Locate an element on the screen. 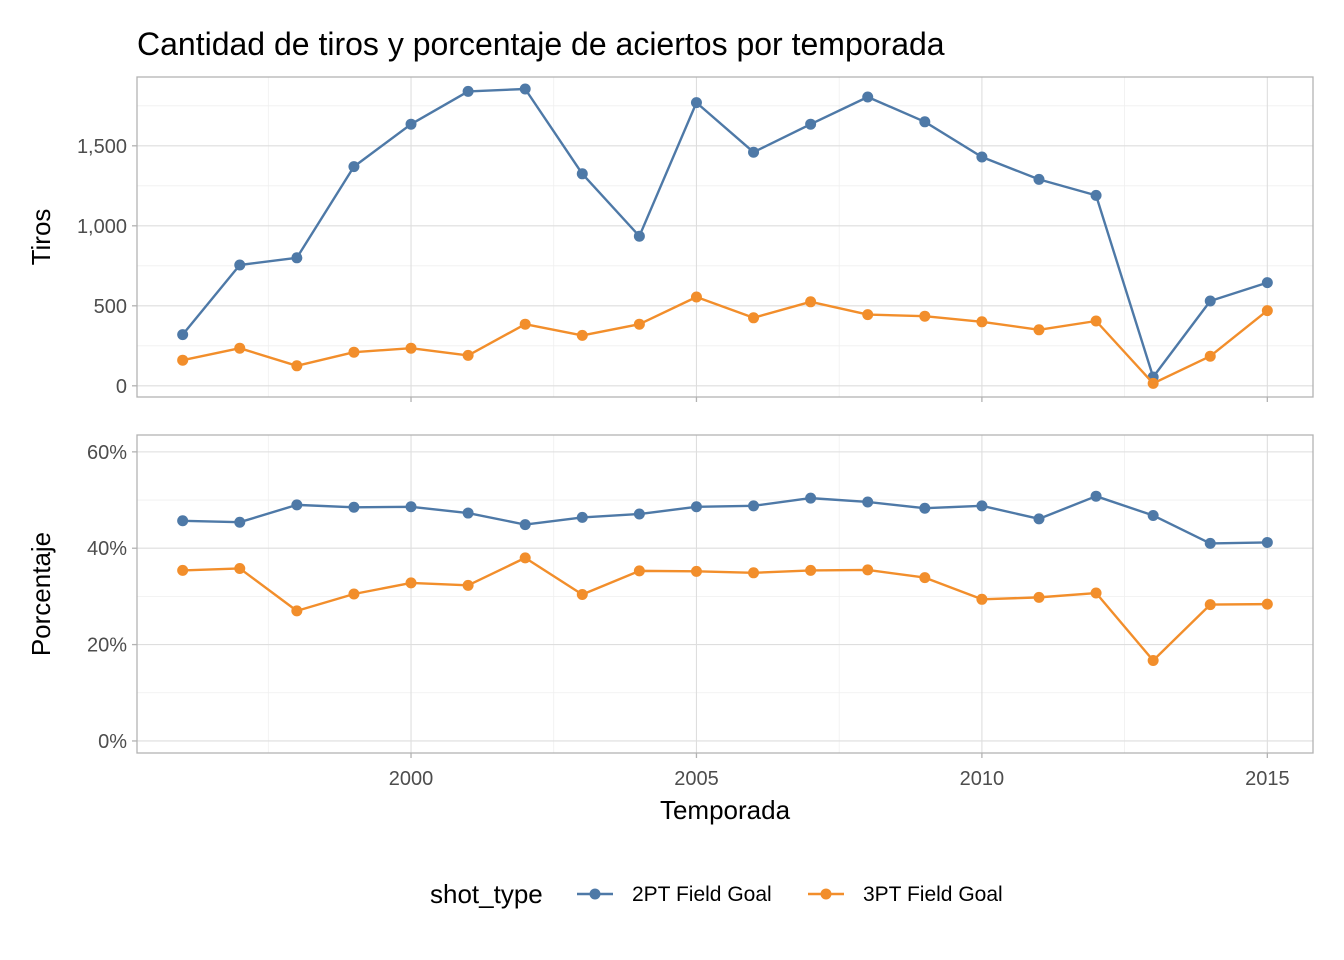 The height and width of the screenshot is (960, 1344). y-tick-label: 20% is located at coordinates (107, 646).